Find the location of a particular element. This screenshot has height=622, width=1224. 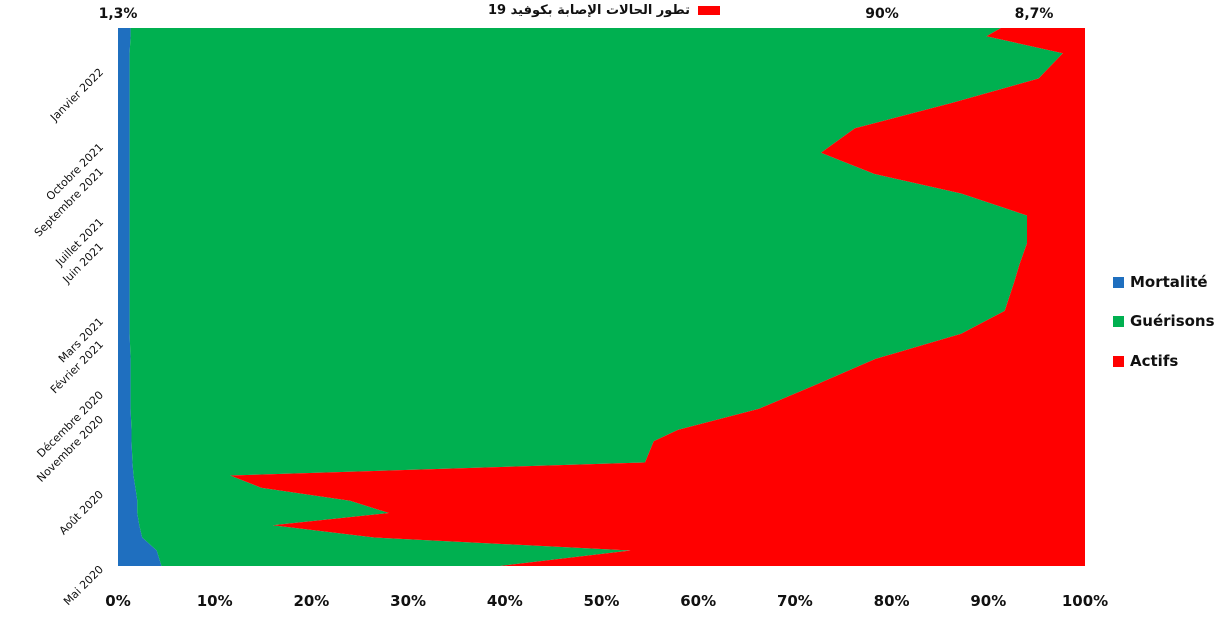

annotation-label: 1,3% is located at coordinates (118, 14).